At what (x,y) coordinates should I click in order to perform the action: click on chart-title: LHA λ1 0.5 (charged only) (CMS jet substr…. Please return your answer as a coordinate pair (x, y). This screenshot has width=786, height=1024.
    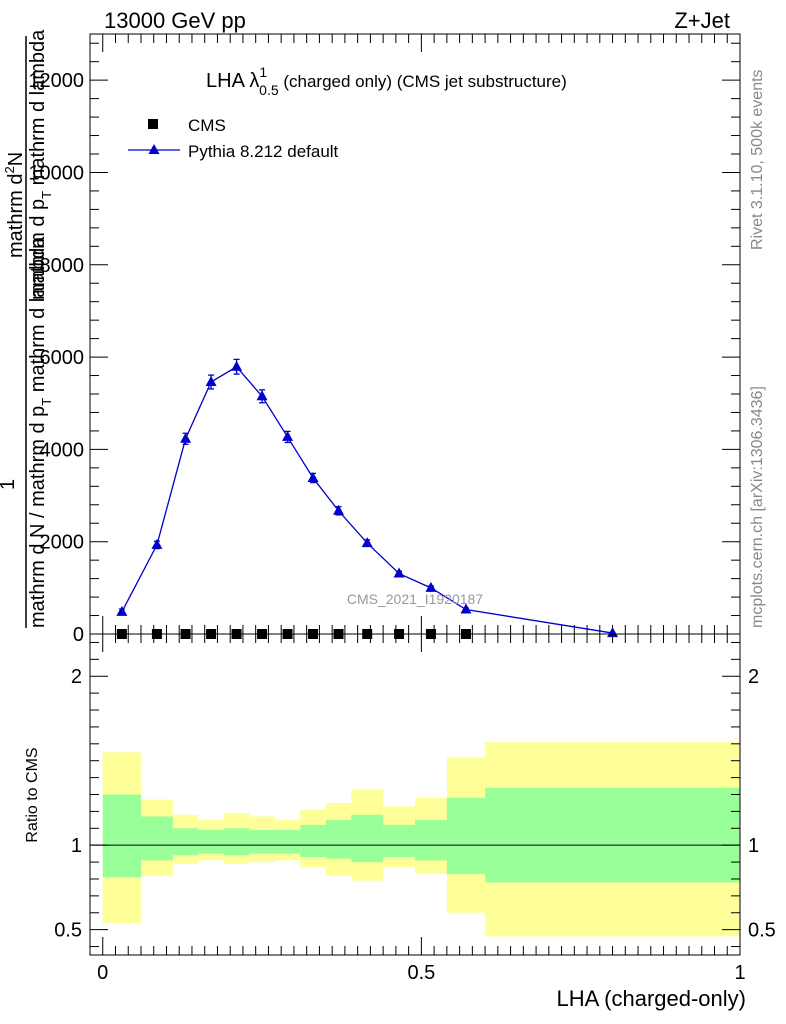
    Looking at the image, I should click on (386, 81).